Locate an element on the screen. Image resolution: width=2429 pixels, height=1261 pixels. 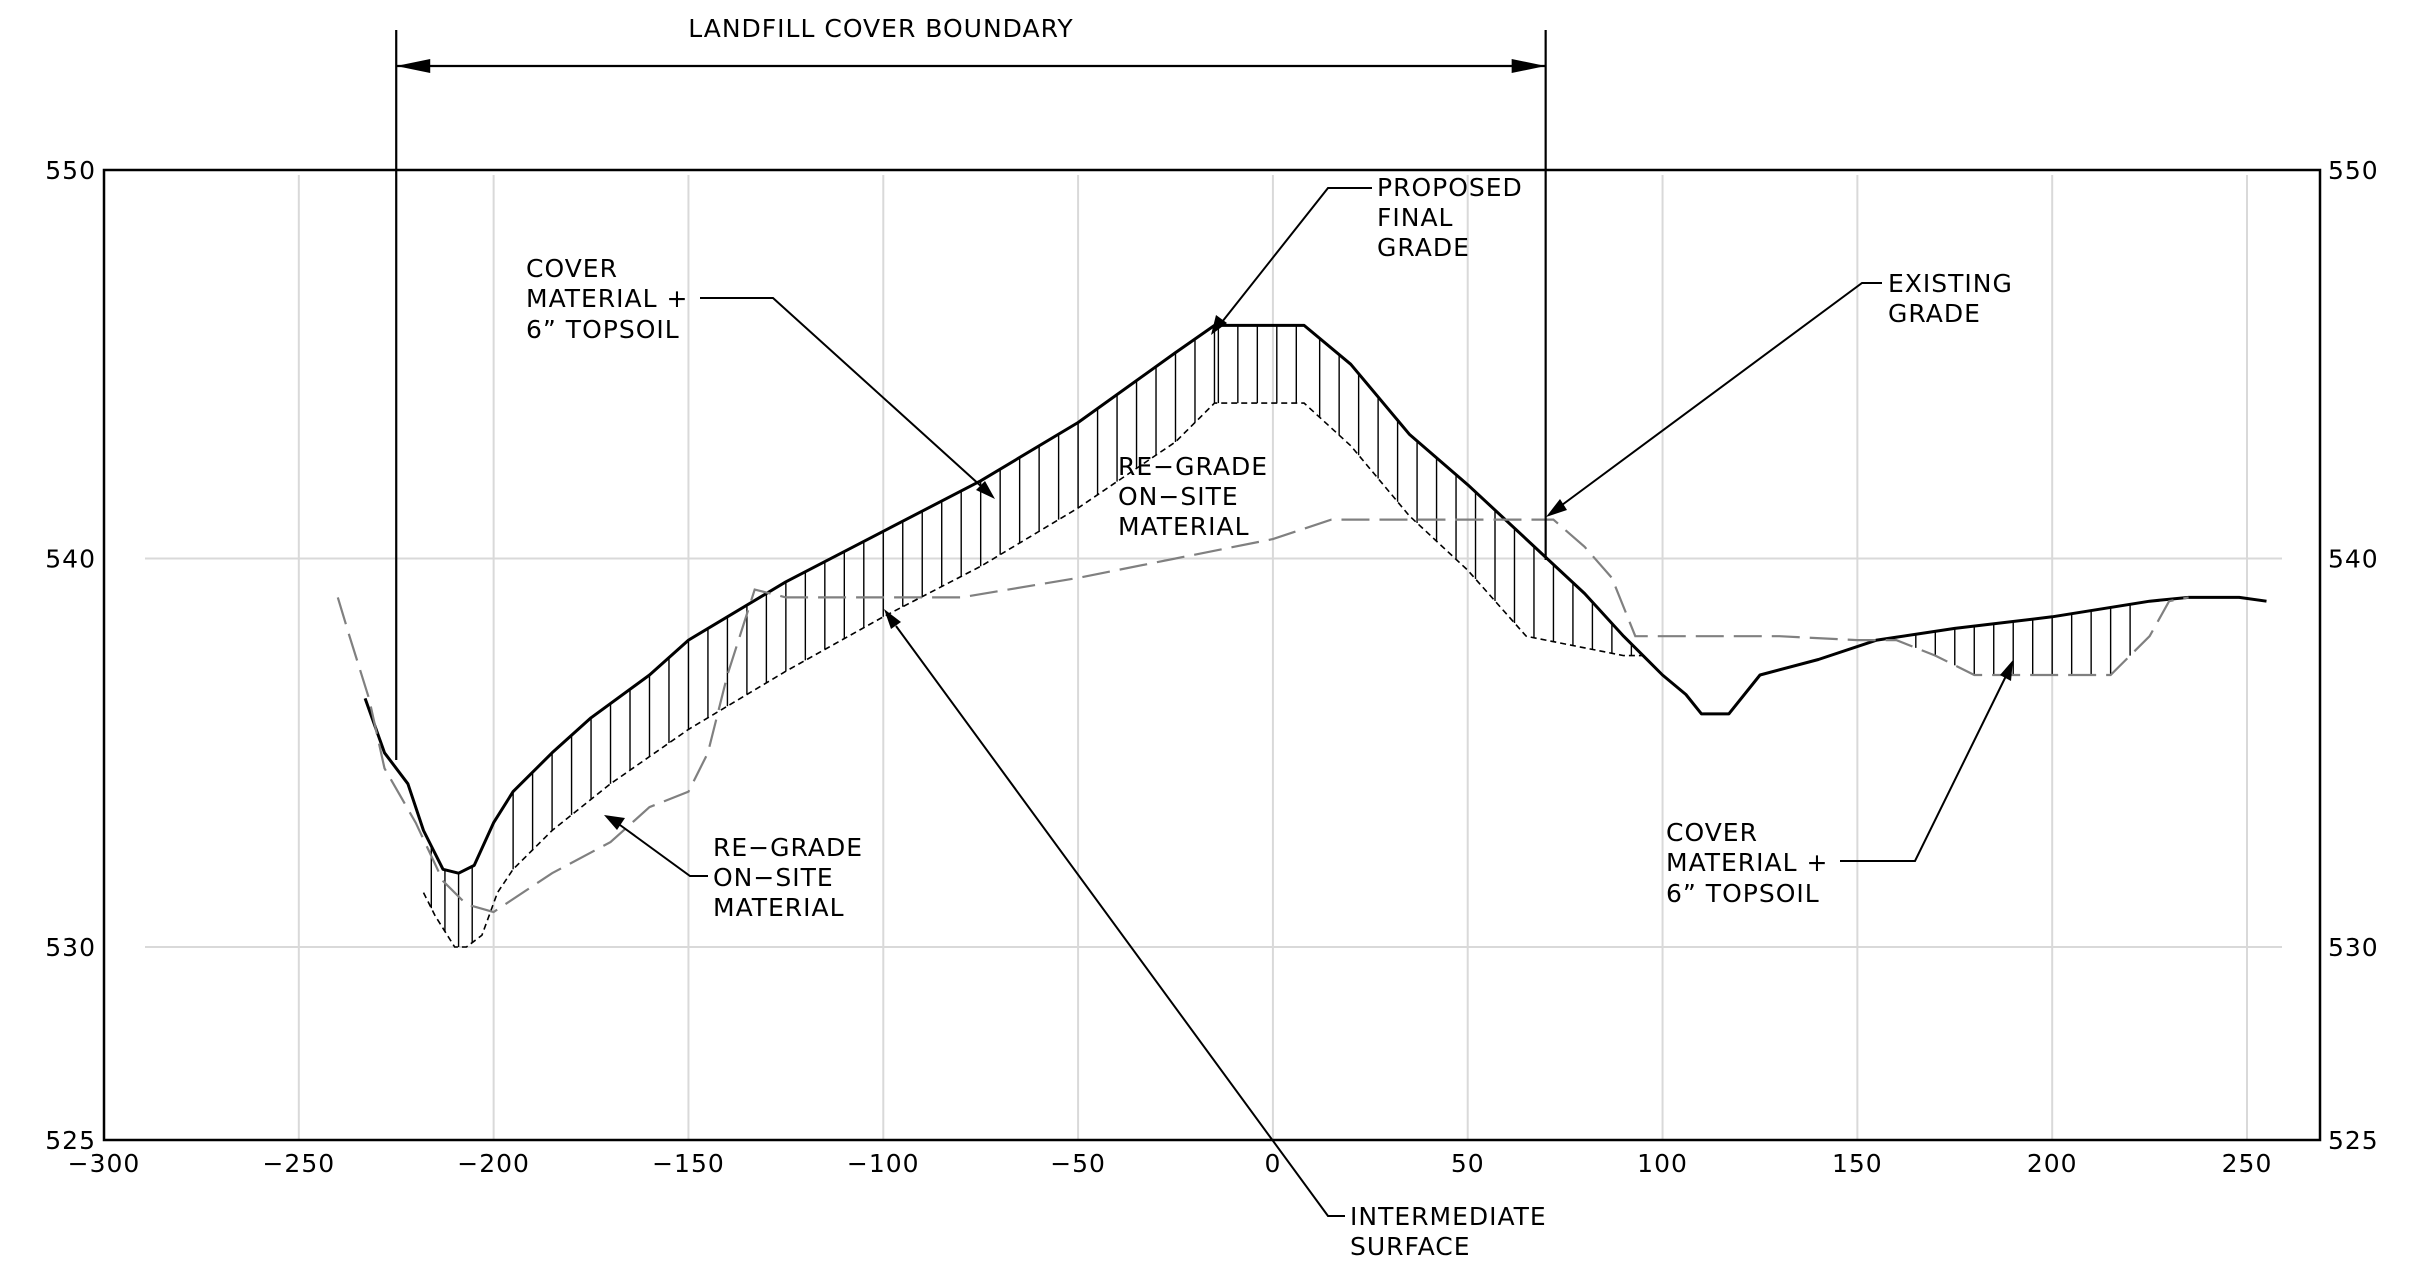
leader-intermediate-surface is located at coordinates (1120, 921).